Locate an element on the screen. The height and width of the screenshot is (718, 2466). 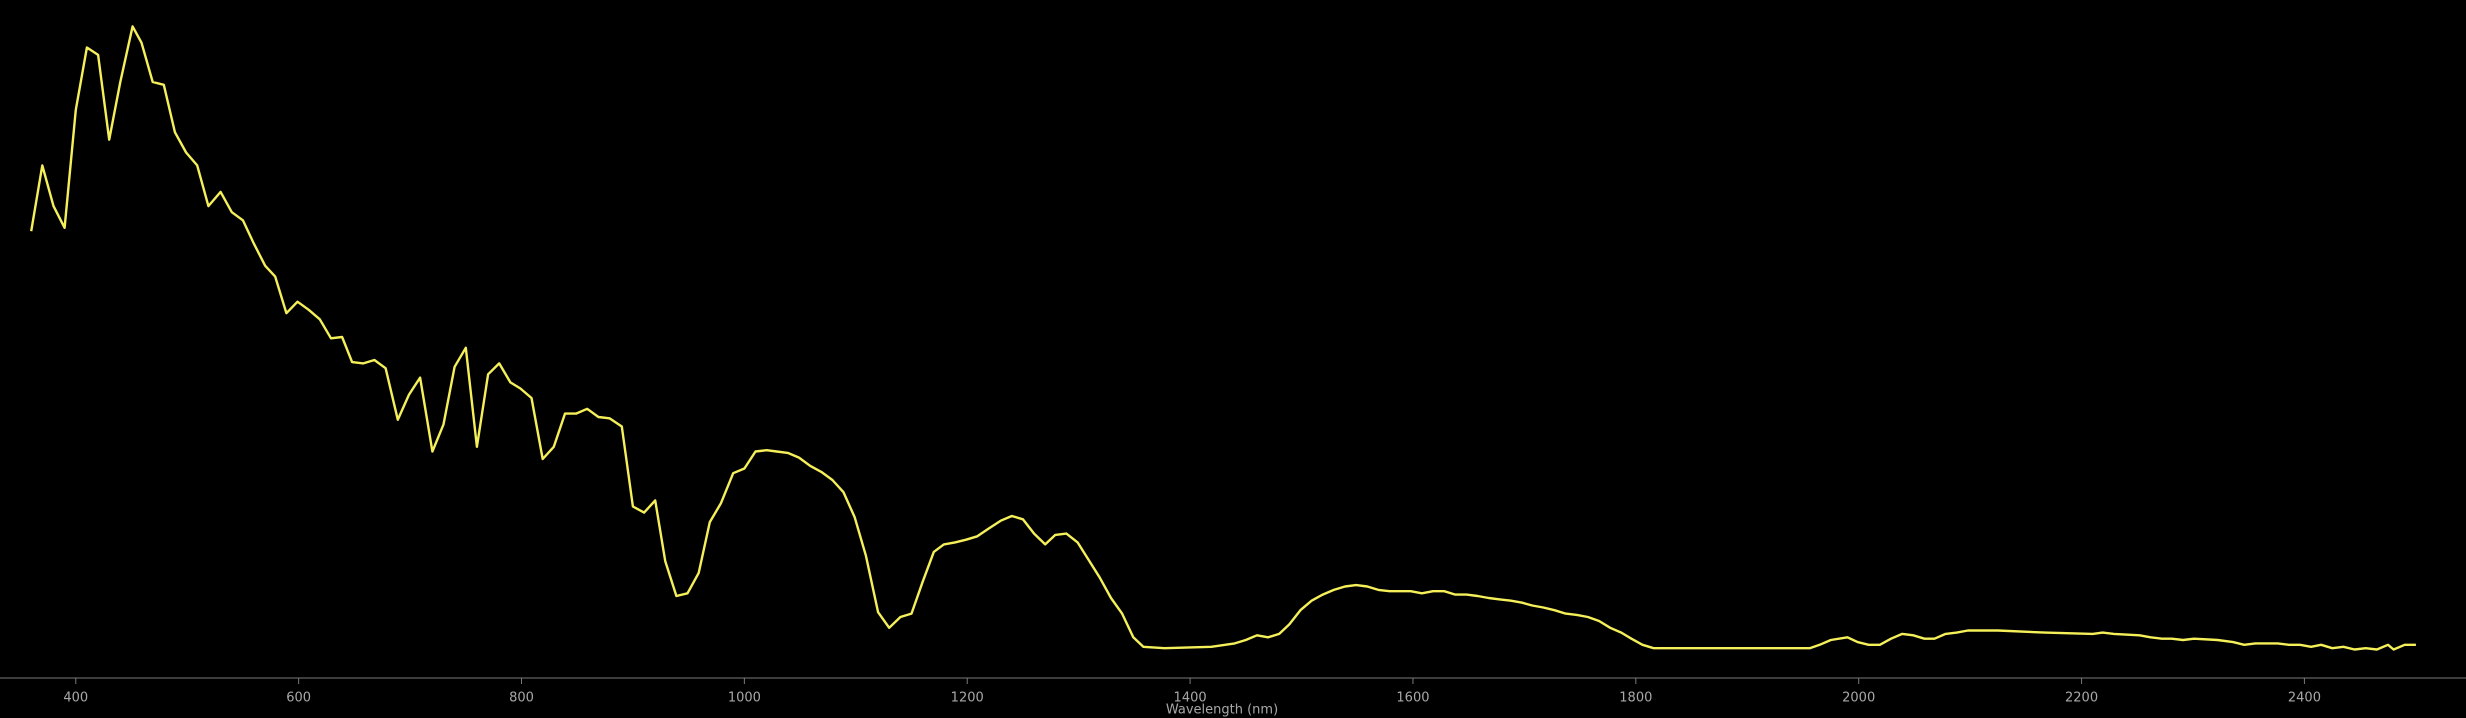
x-tick-label: 600 is located at coordinates (298, 698).